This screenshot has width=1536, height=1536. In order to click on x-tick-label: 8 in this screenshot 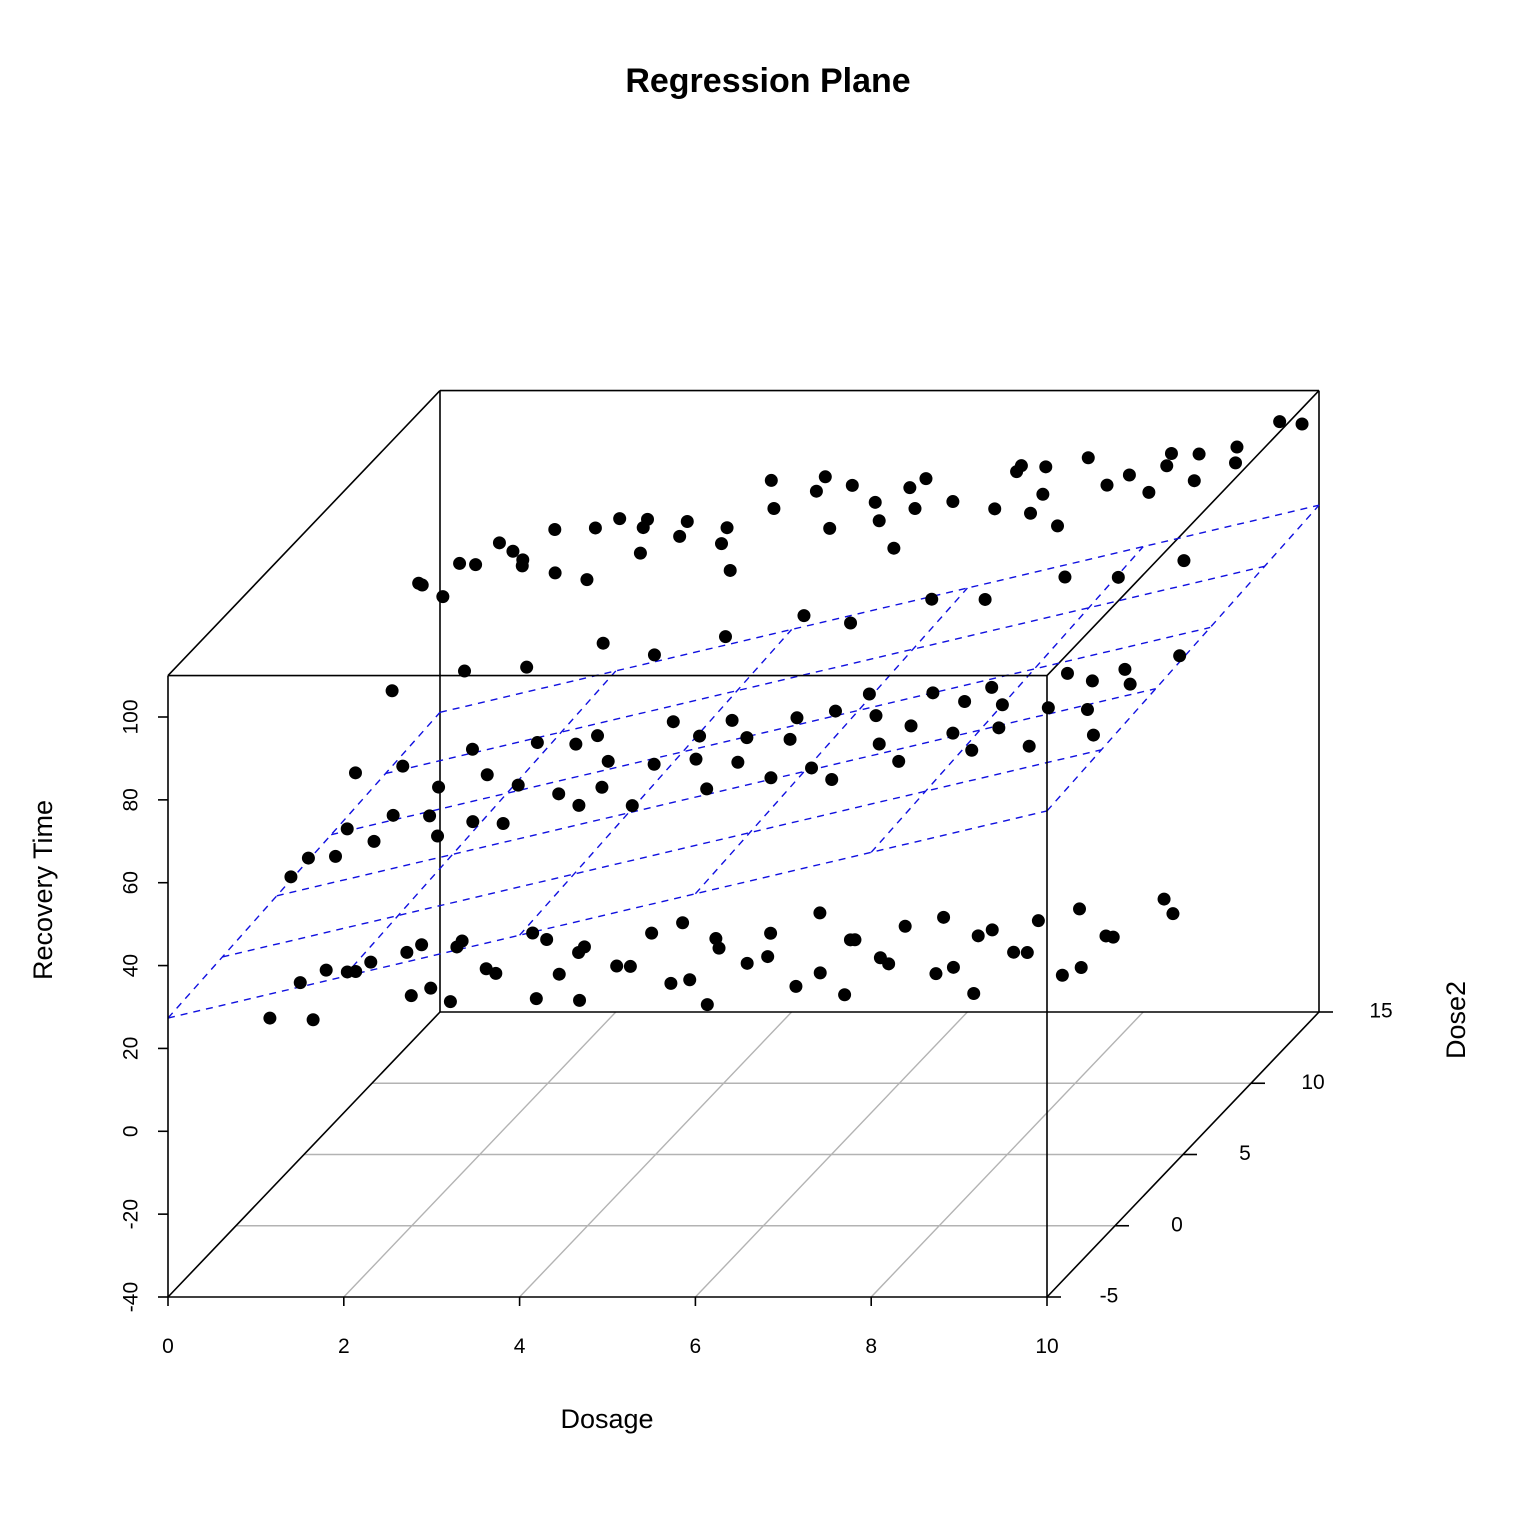, I will do `click(871, 1346)`.